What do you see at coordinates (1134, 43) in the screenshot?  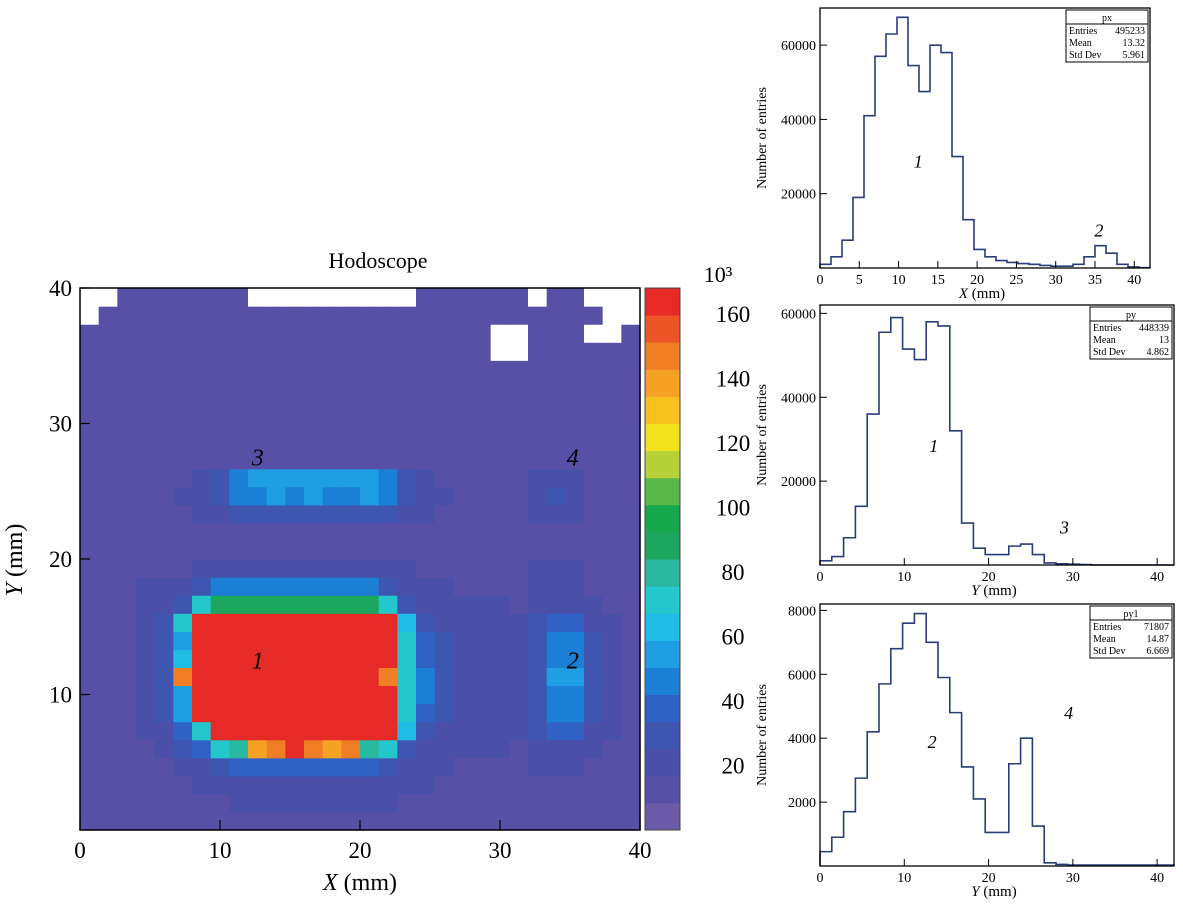 I see `stats-value: 13.32` at bounding box center [1134, 43].